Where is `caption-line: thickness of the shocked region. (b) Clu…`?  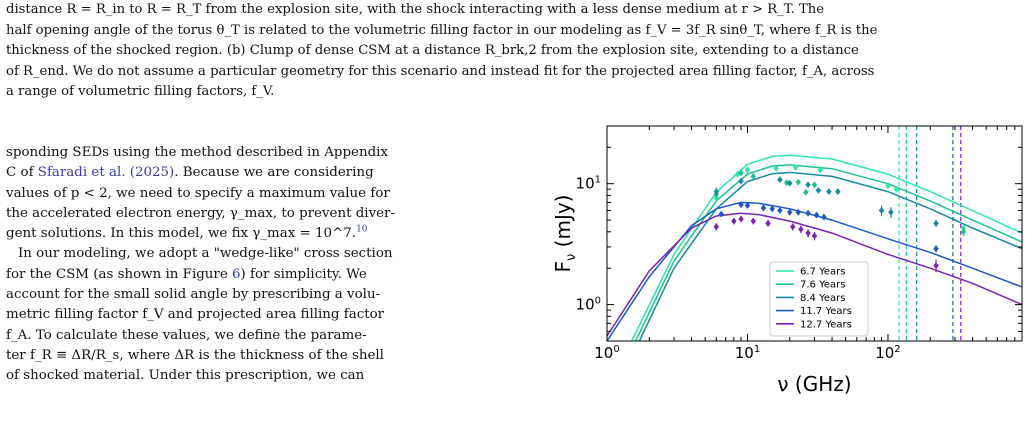 caption-line: thickness of the shocked region. (b) Clu… is located at coordinates (432, 50).